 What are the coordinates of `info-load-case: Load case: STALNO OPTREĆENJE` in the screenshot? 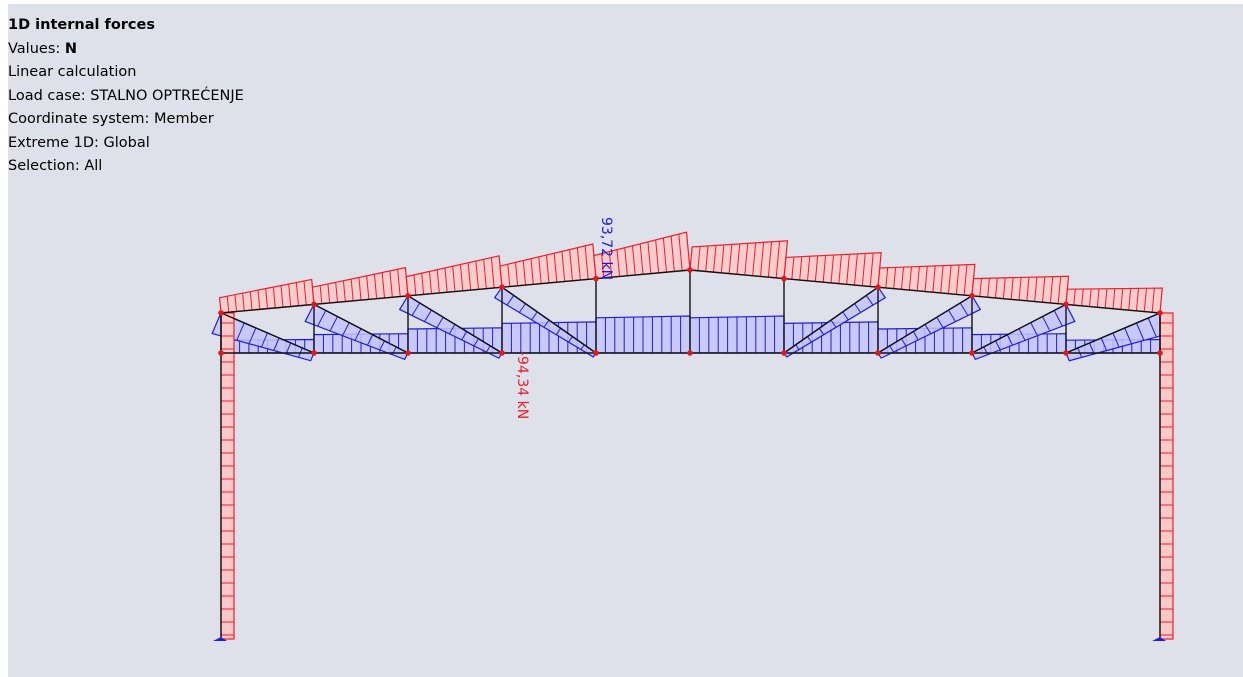 It's located at (126, 95).